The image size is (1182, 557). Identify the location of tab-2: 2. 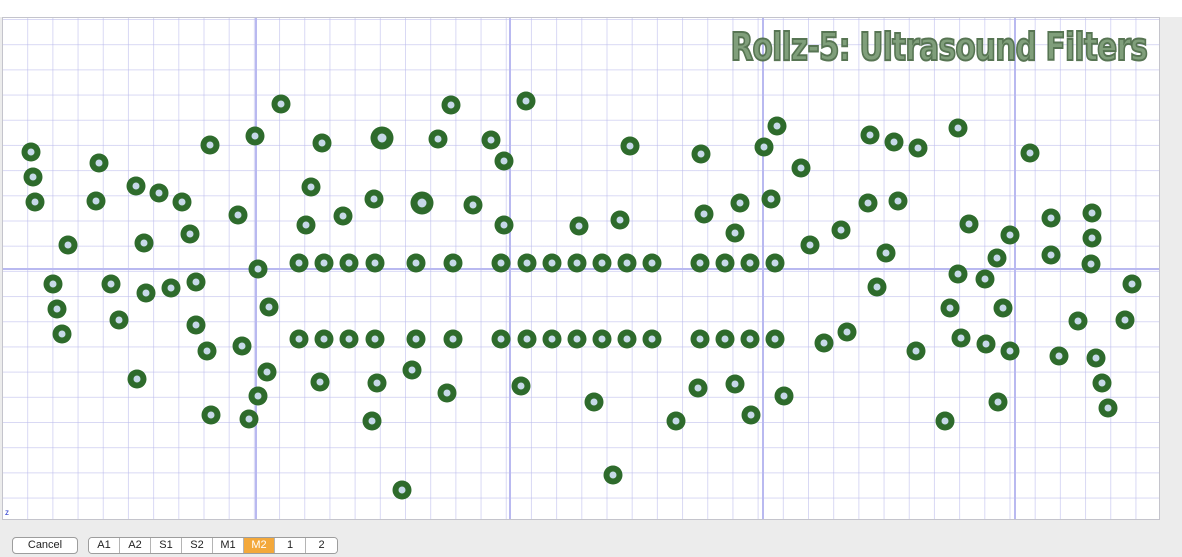
(321, 545).